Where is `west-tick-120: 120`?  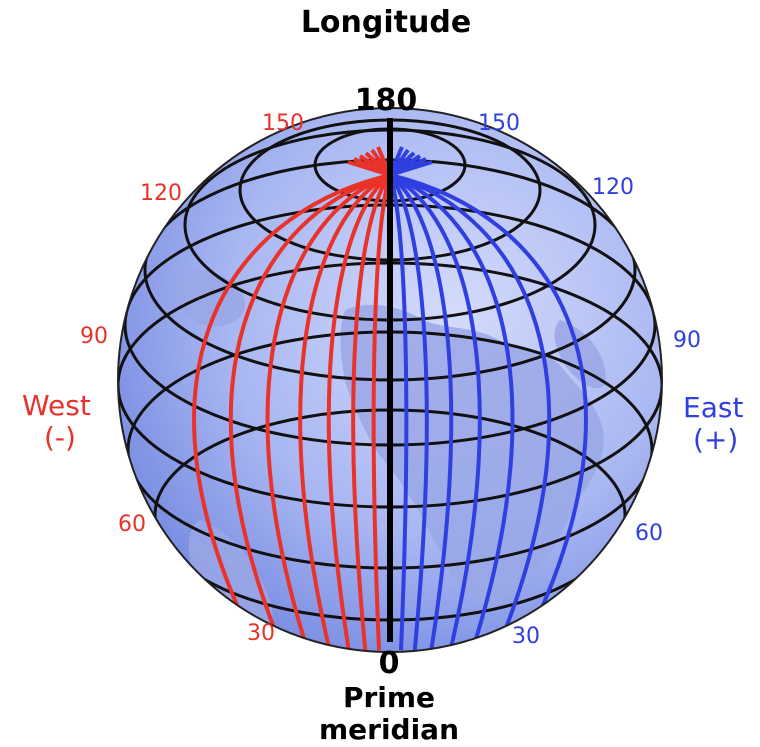 west-tick-120: 120 is located at coordinates (161, 193).